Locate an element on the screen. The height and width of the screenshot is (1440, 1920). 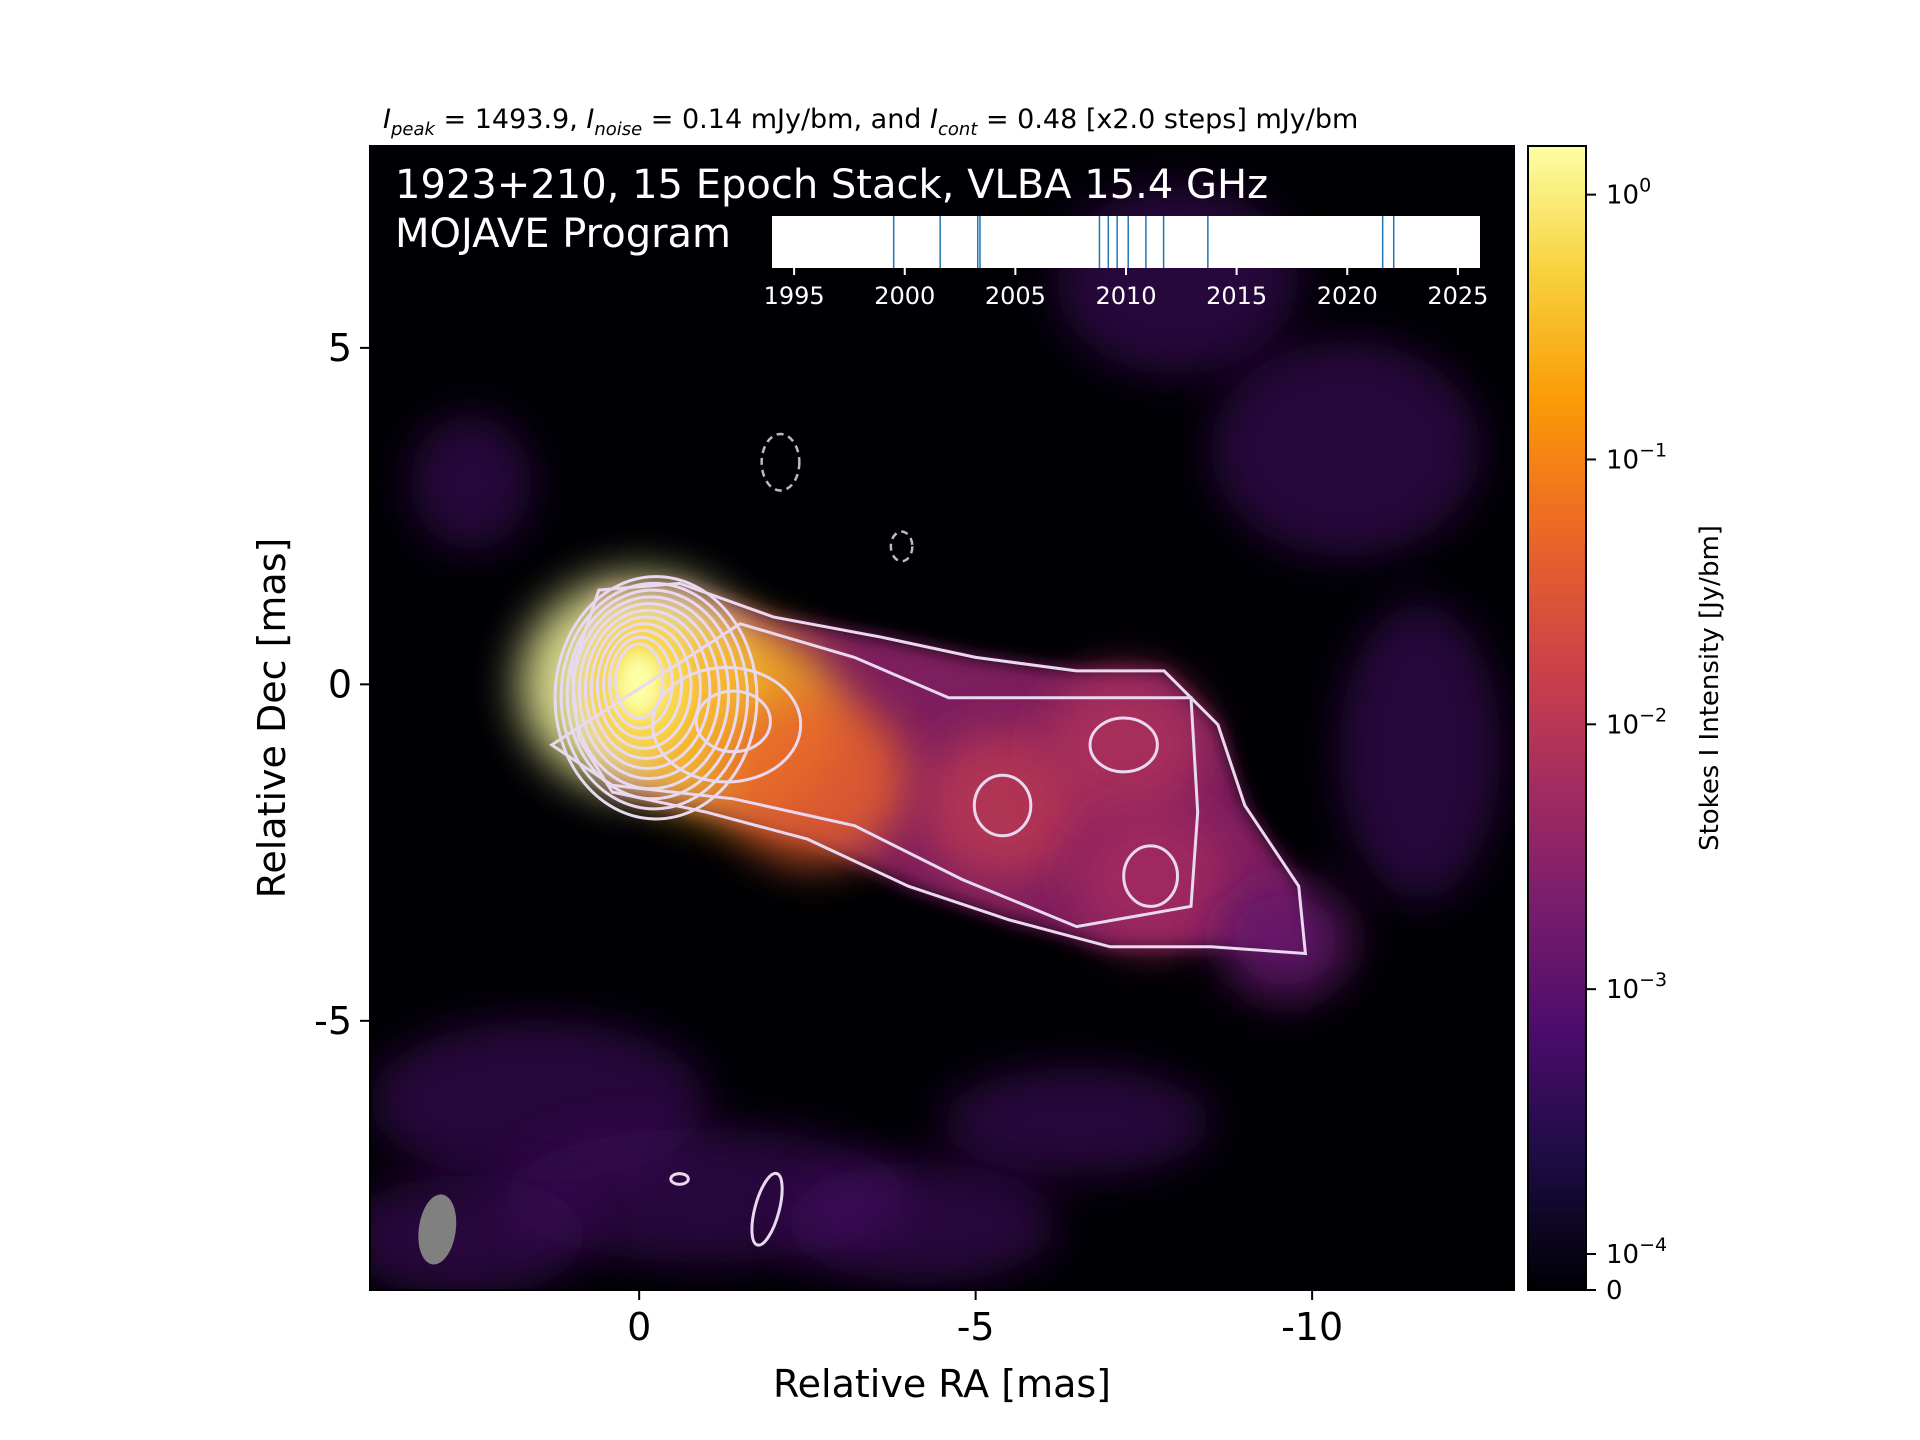
x-axis-ticks: 0 -5 -10 is located at coordinates (985, 1319).